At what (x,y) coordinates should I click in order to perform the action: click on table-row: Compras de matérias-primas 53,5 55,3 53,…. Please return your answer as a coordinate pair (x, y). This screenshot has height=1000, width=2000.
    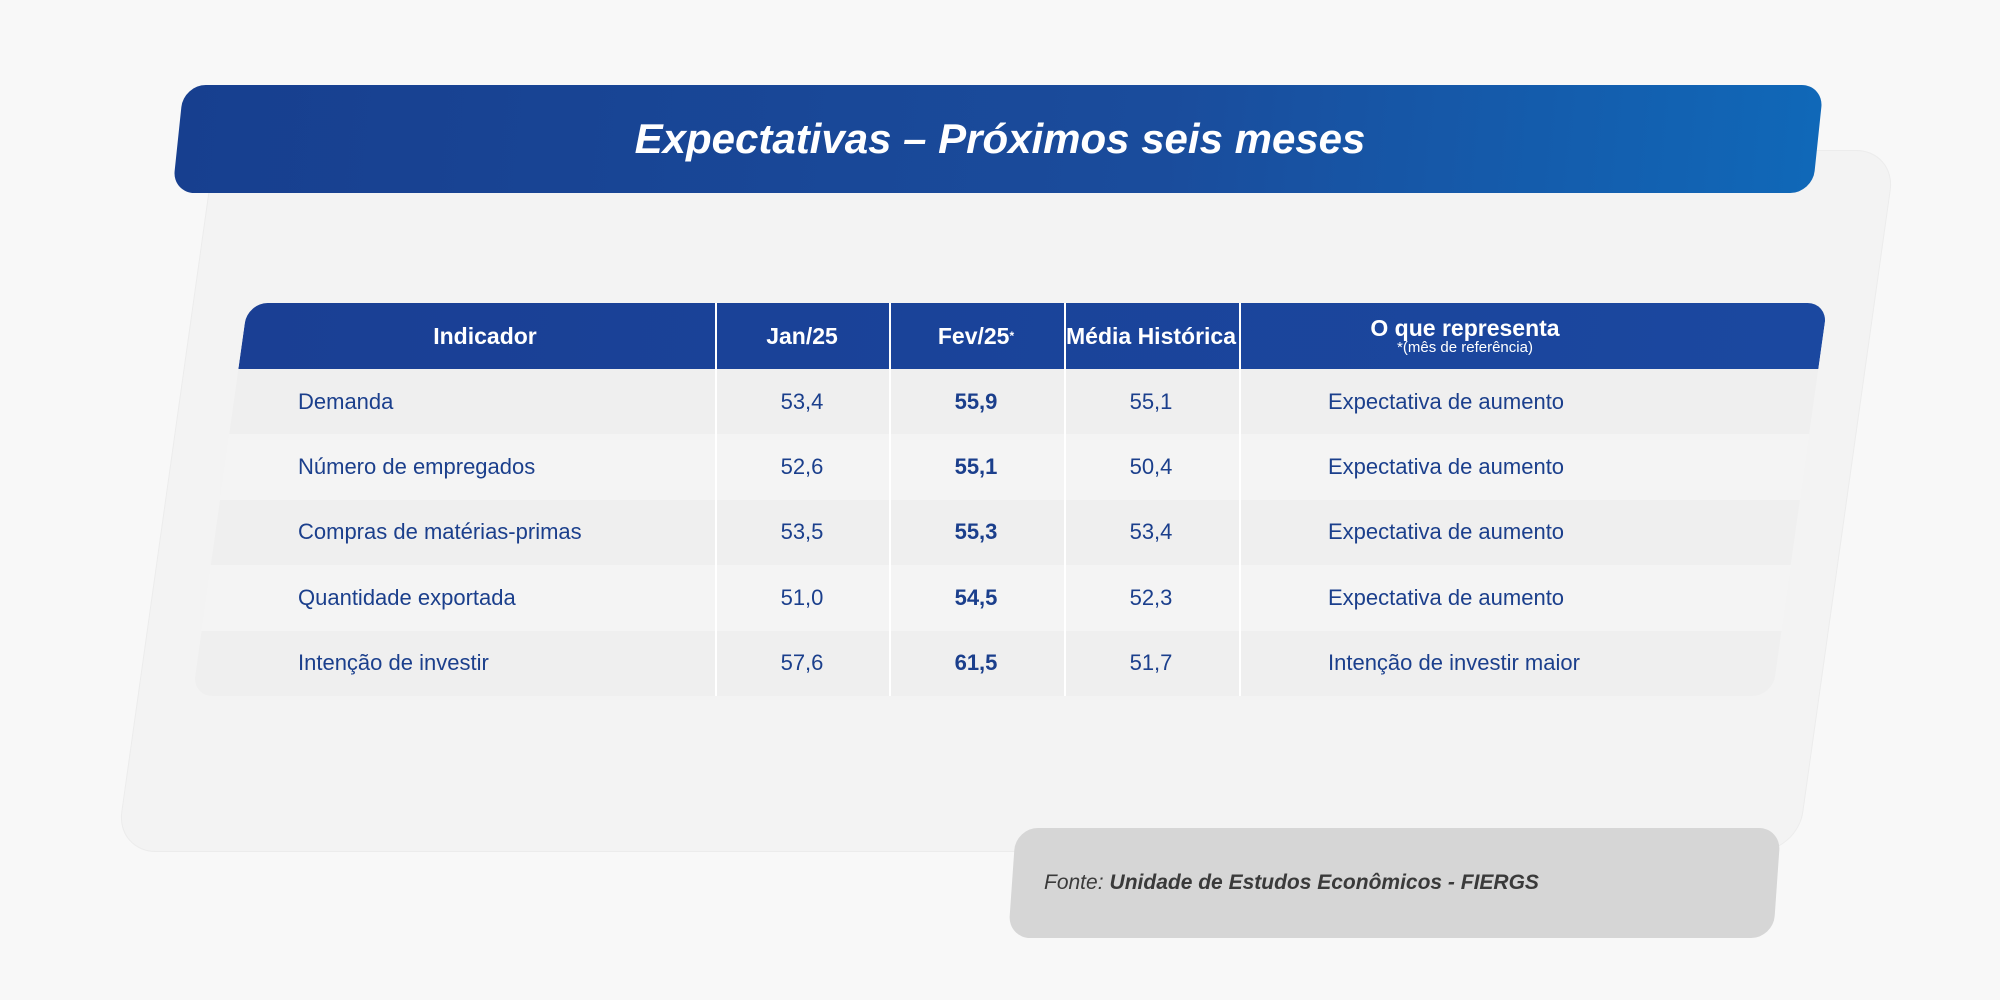
    Looking at the image, I should click on (1000, 532).